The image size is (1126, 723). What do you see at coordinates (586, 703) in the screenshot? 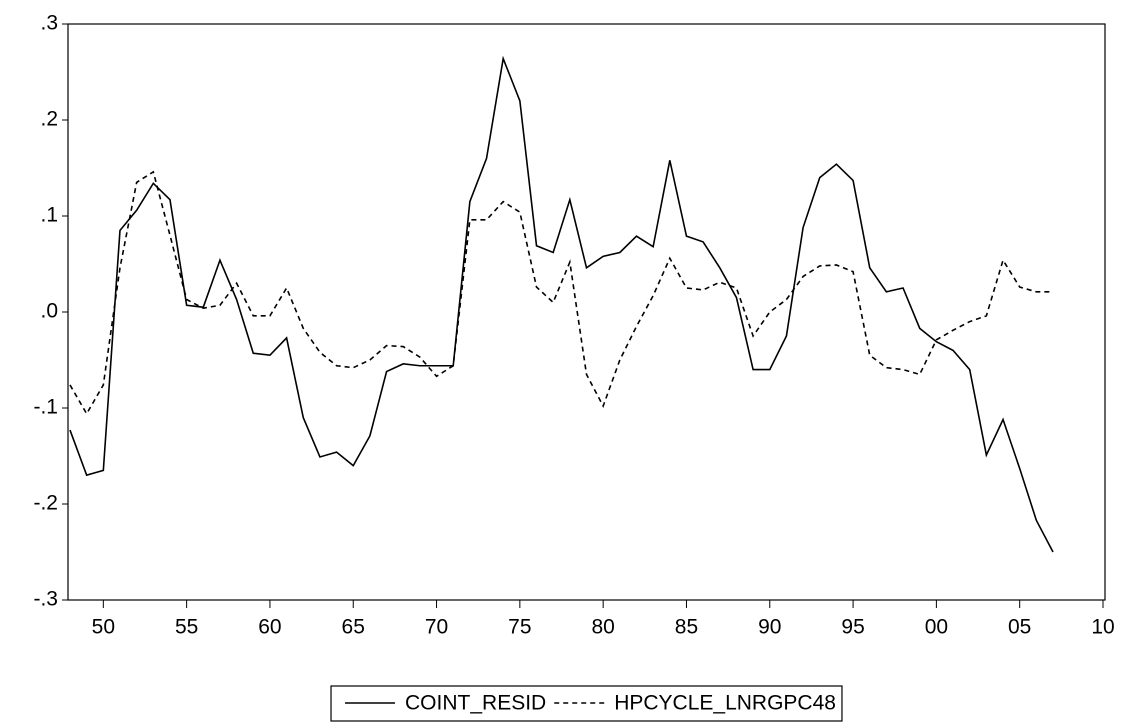
I see `legend-box` at bounding box center [586, 703].